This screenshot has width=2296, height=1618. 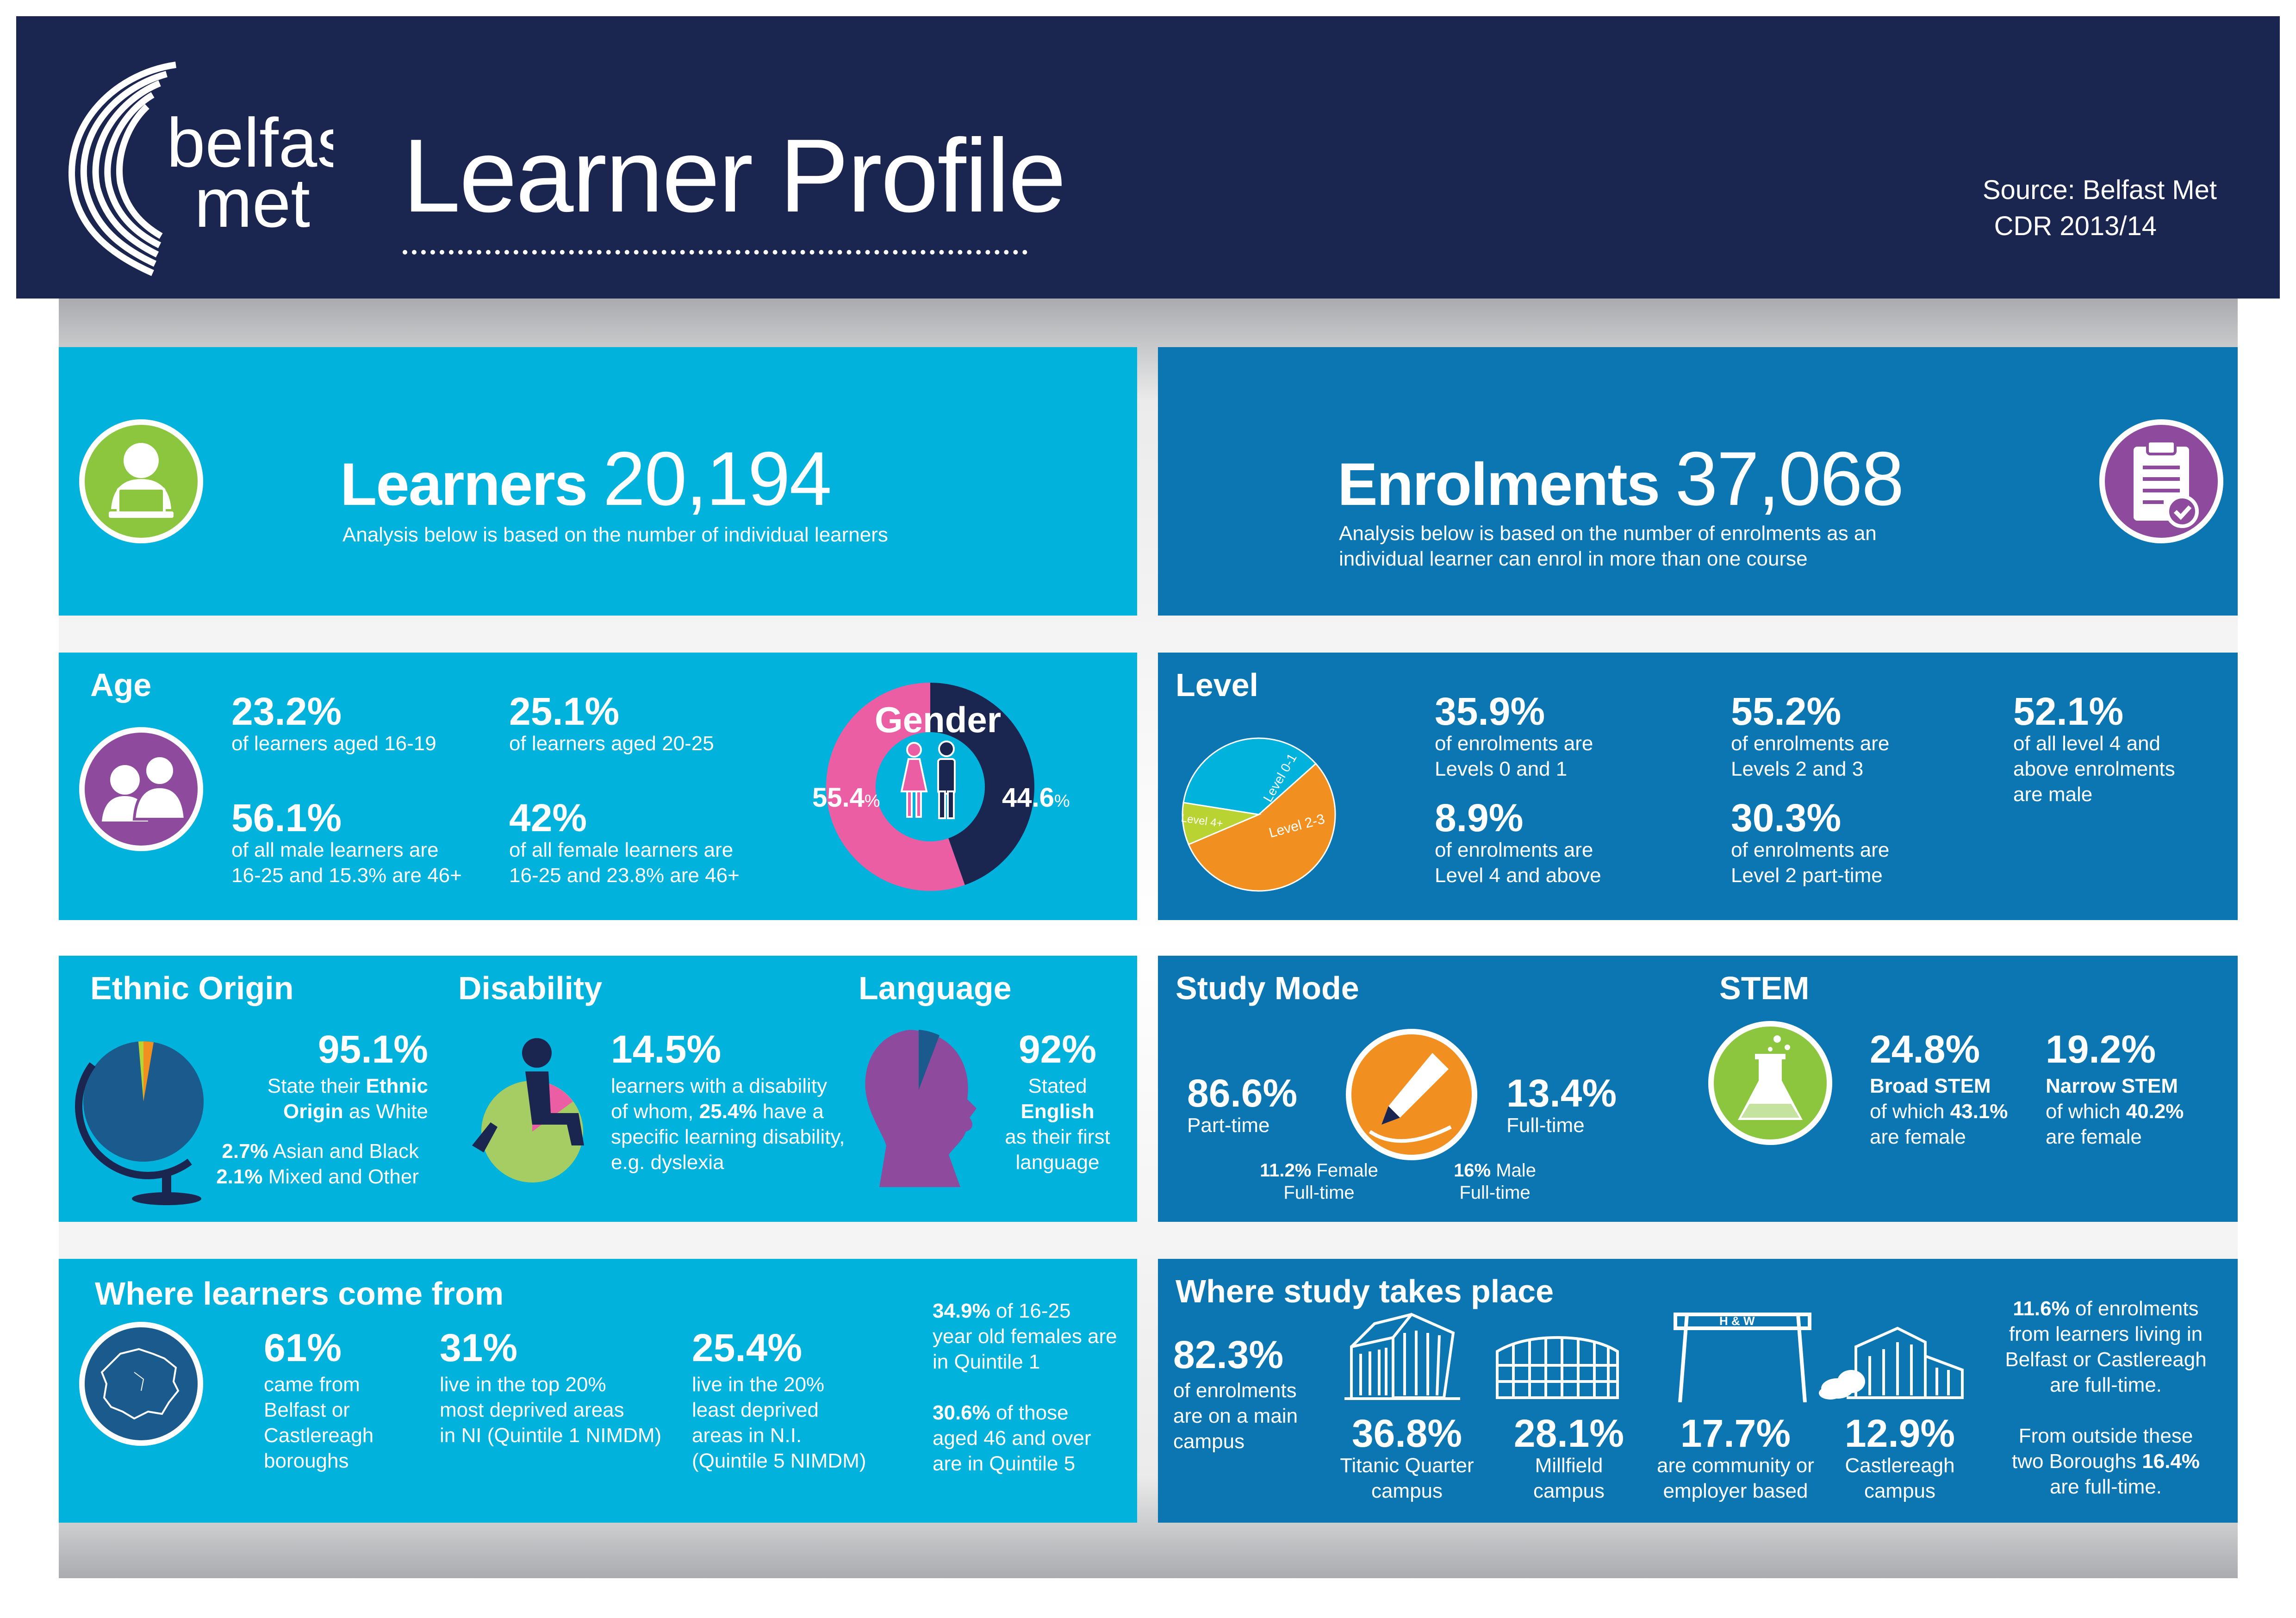 I want to click on age-stat-label: of learners aged 16-19, so click(x=333, y=743).